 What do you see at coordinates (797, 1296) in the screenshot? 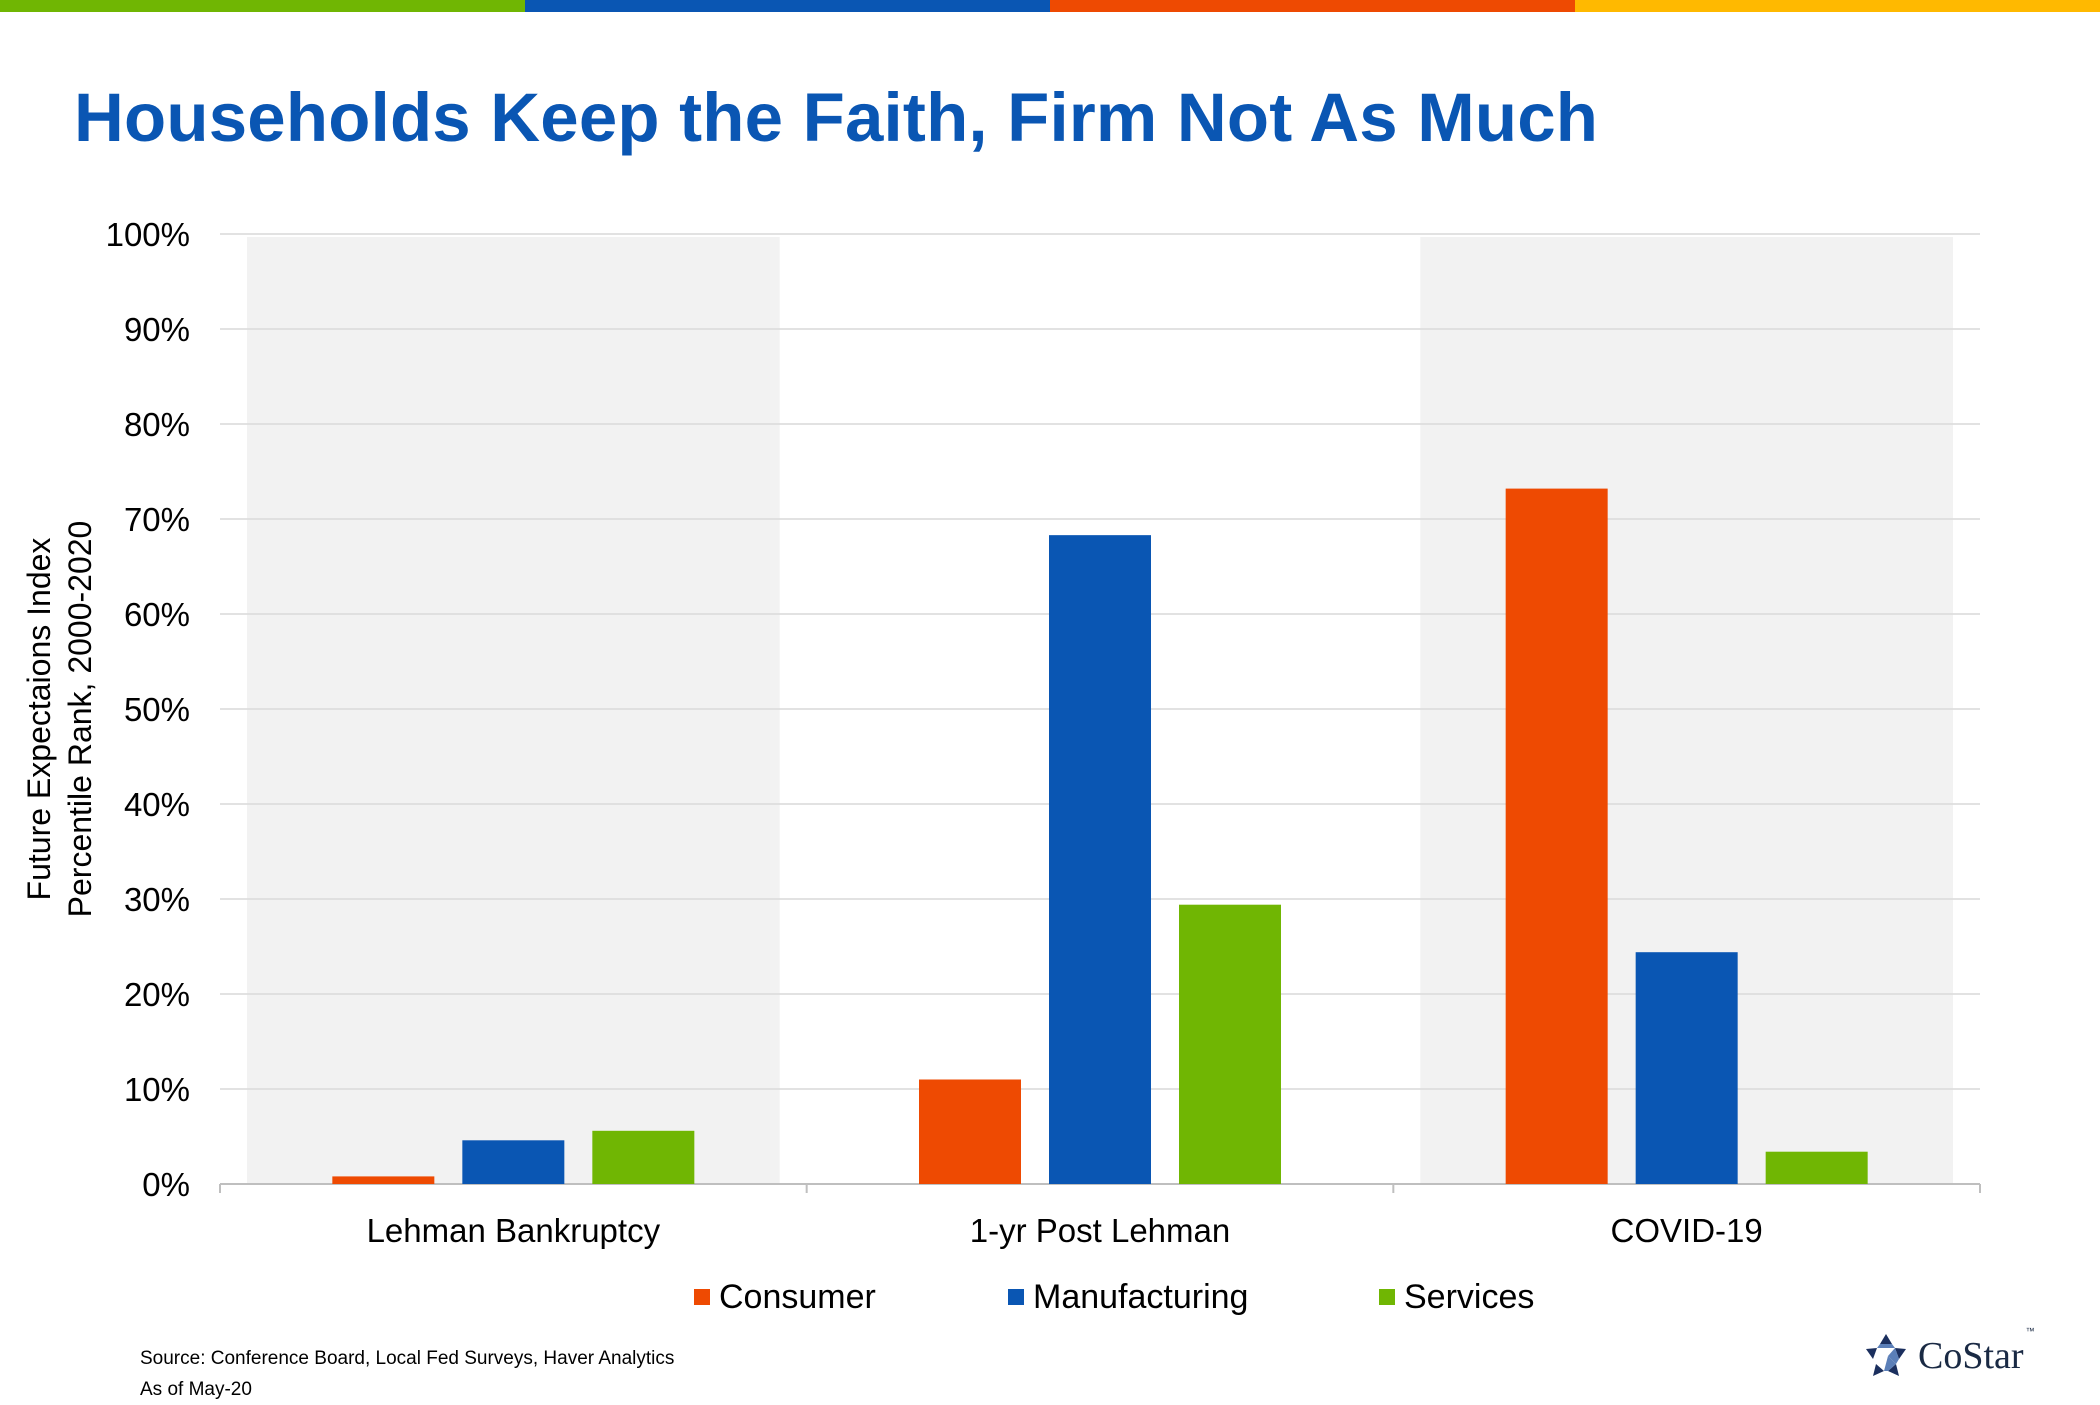
I see `legend-label: Consumer` at bounding box center [797, 1296].